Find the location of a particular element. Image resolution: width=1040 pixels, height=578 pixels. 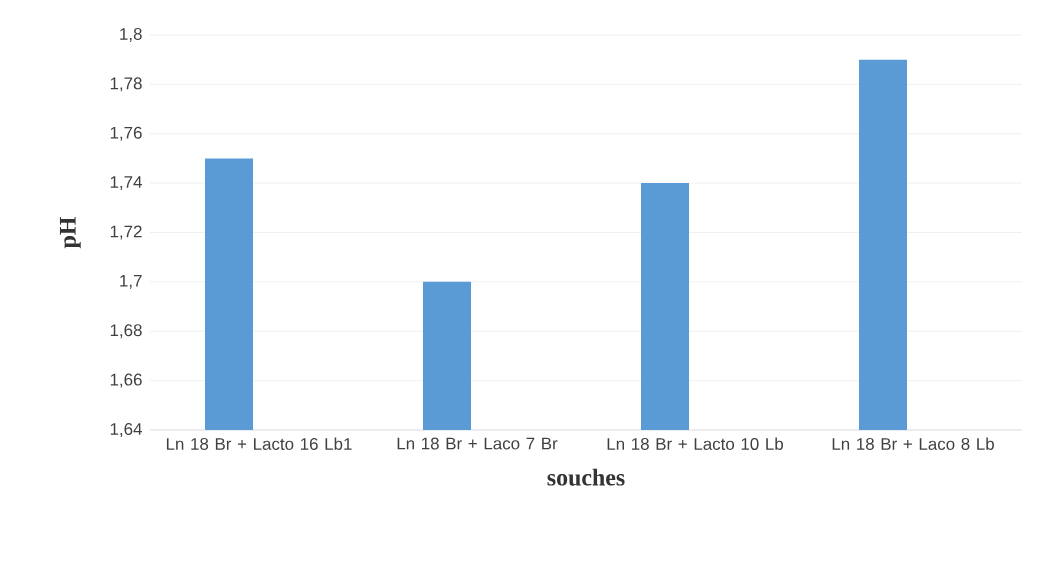

y-tick-label: 1,76 is located at coordinates (126, 133).